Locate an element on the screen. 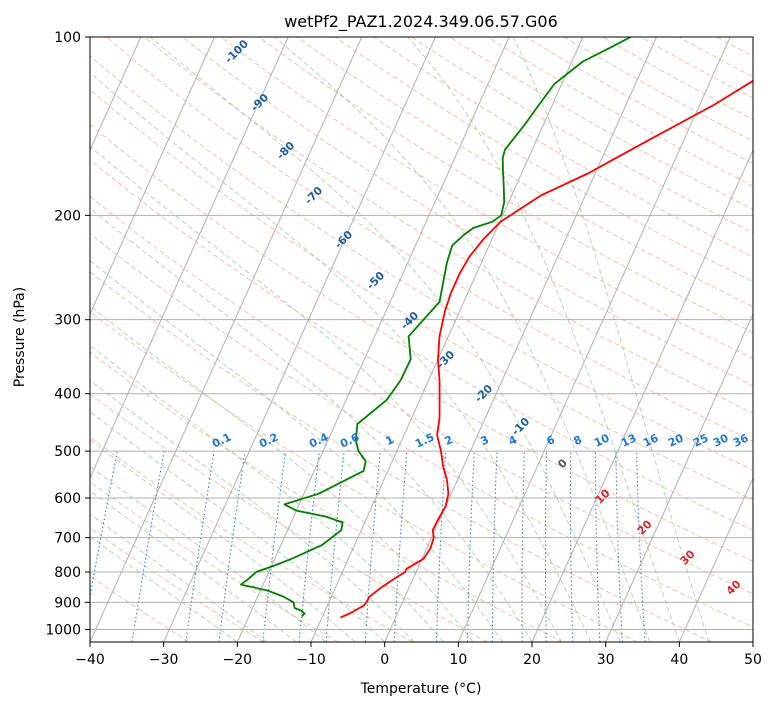  x-tick-label: 40 is located at coordinates (679, 660).